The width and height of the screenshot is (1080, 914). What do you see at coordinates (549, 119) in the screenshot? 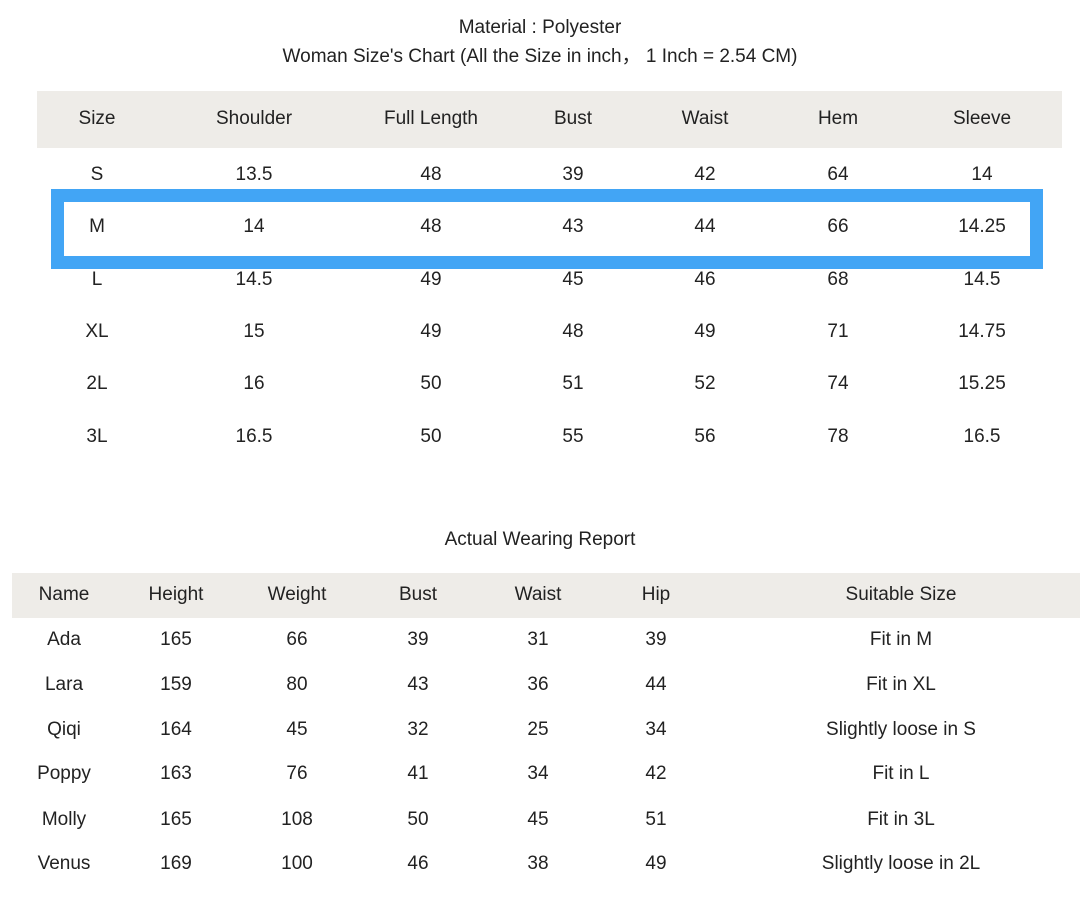
I see `size-table-header` at bounding box center [549, 119].